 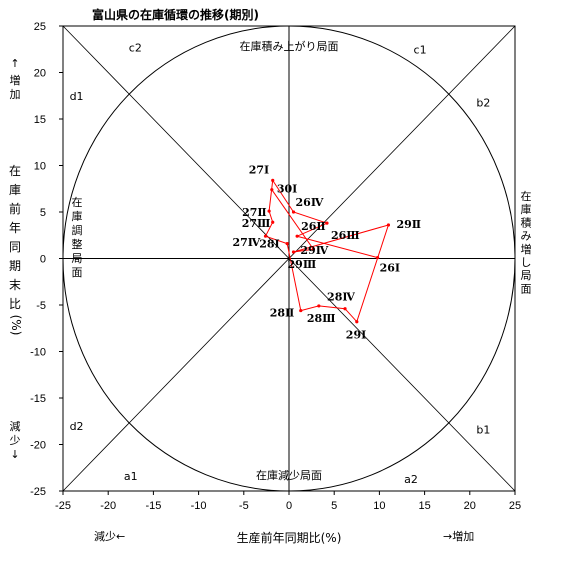 I want to click on data-point-label: 29Ⅰ, so click(x=356, y=335).